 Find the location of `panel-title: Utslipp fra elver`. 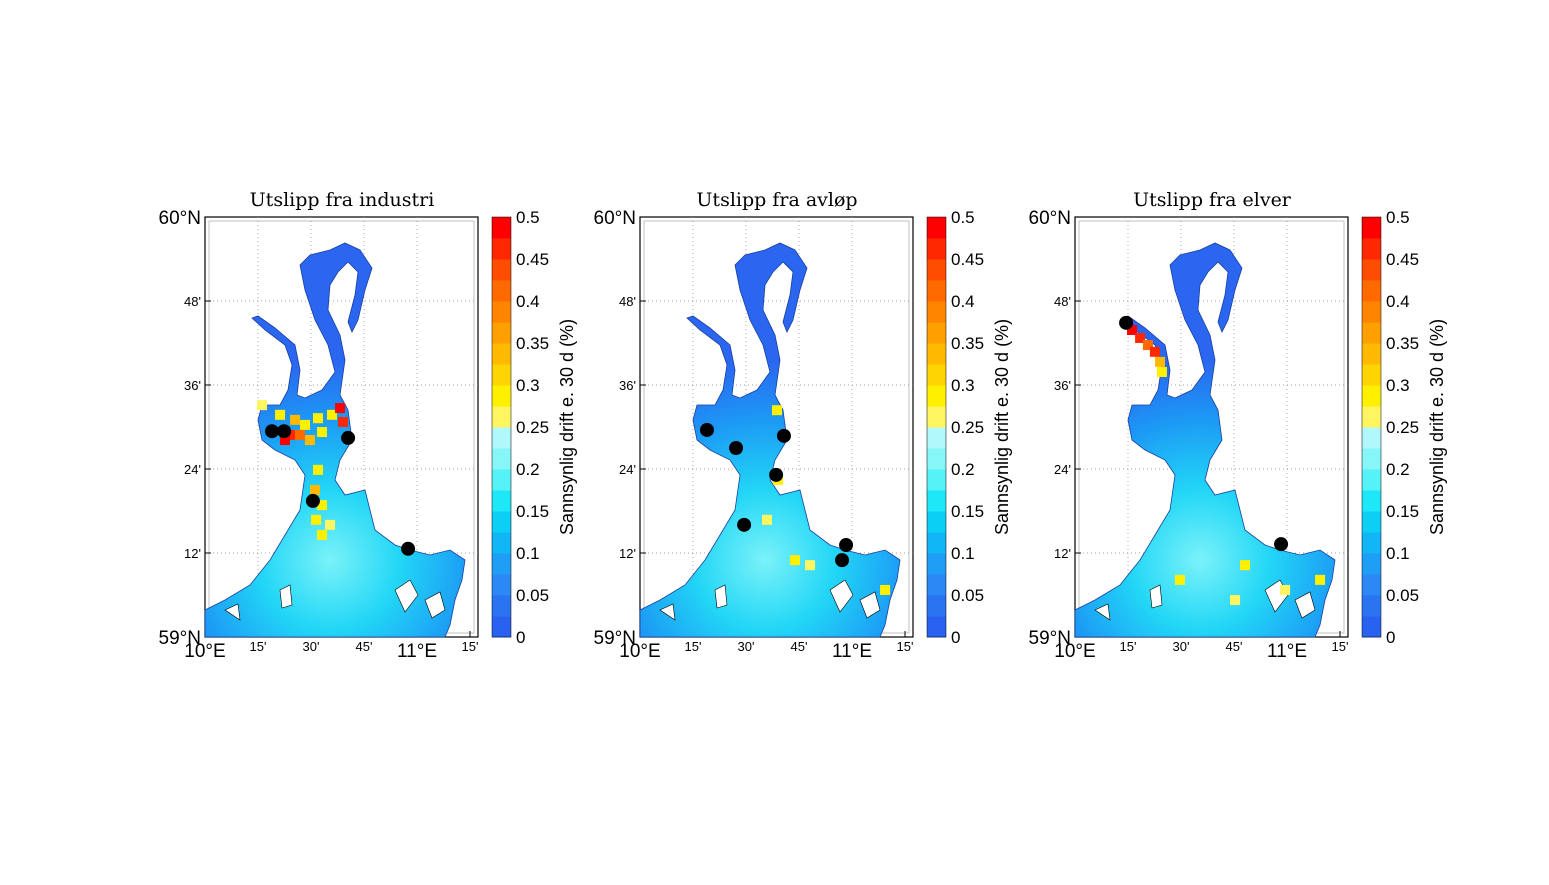

panel-title: Utslipp fra elver is located at coordinates (1212, 200).